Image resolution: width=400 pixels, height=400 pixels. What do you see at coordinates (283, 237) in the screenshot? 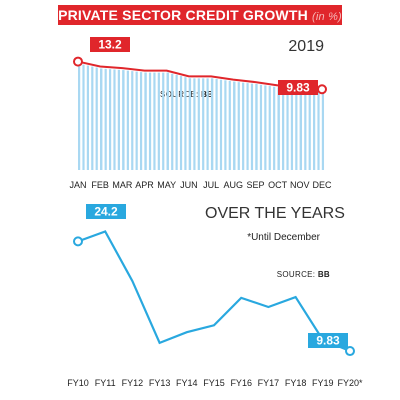
I see `until-december-note: *Until December` at bounding box center [283, 237].